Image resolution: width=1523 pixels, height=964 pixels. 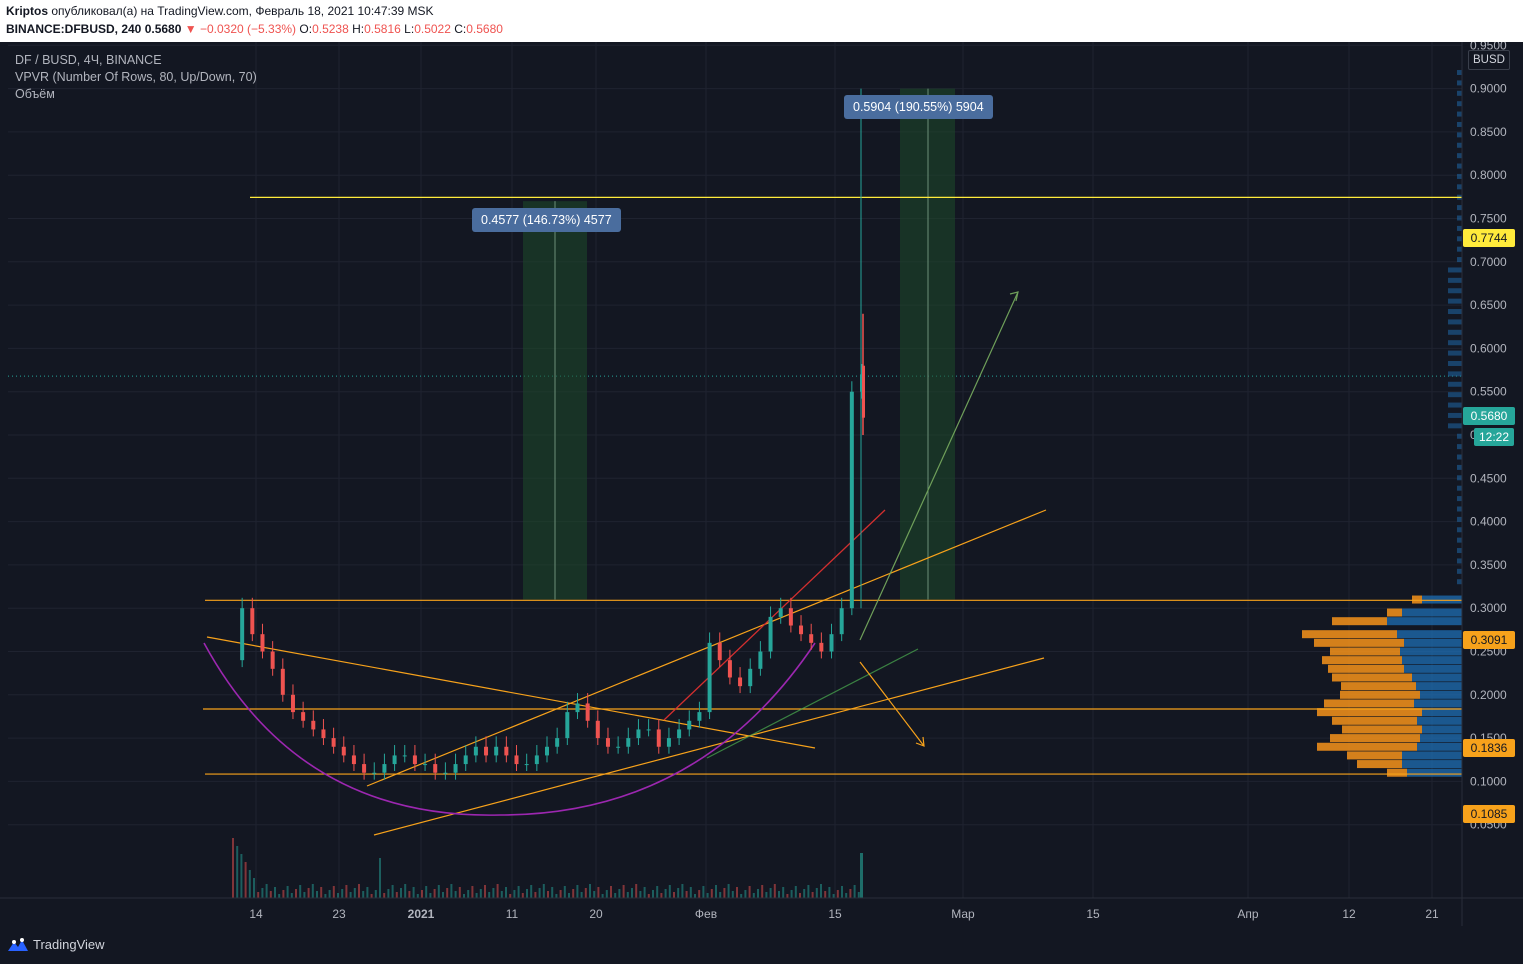 What do you see at coordinates (136, 77) in the screenshot?
I see `legend-vpvr: VPVR (Number Of Rows, 80, Up/Down, 70)` at bounding box center [136, 77].